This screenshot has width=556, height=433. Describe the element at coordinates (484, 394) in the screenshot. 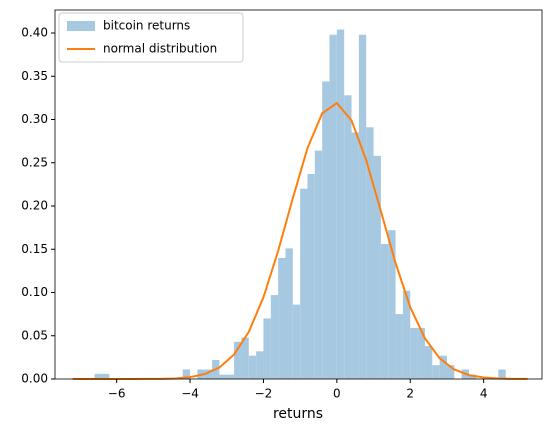

I see `x-tick-label: 4` at that location.